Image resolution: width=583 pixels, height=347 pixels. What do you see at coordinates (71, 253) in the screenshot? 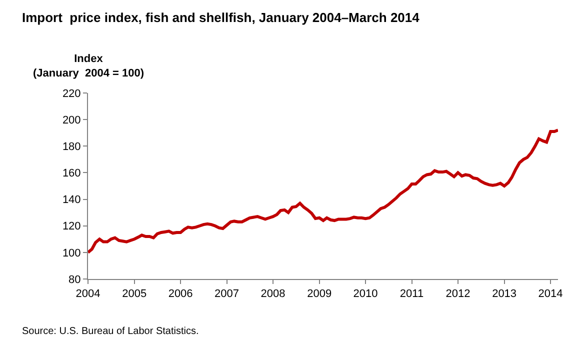
I see `y-tick-label: 100` at bounding box center [71, 253].